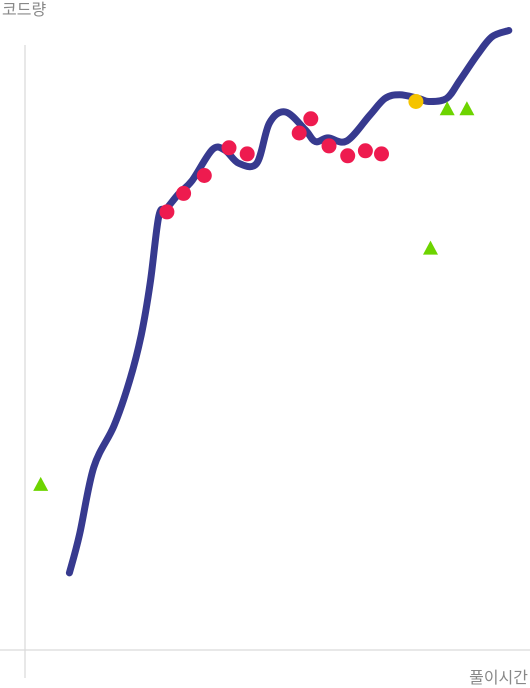  Describe the element at coordinates (24, 9) in the screenshot. I see `y-axis-title: 코드량` at that location.